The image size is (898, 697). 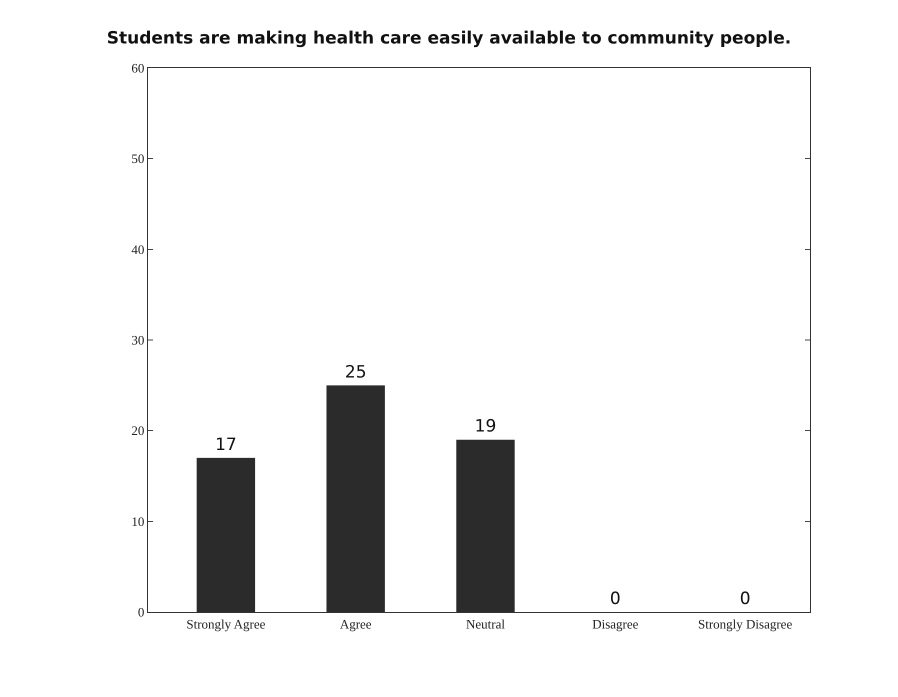 I want to click on data-label: 19, so click(x=485, y=426).